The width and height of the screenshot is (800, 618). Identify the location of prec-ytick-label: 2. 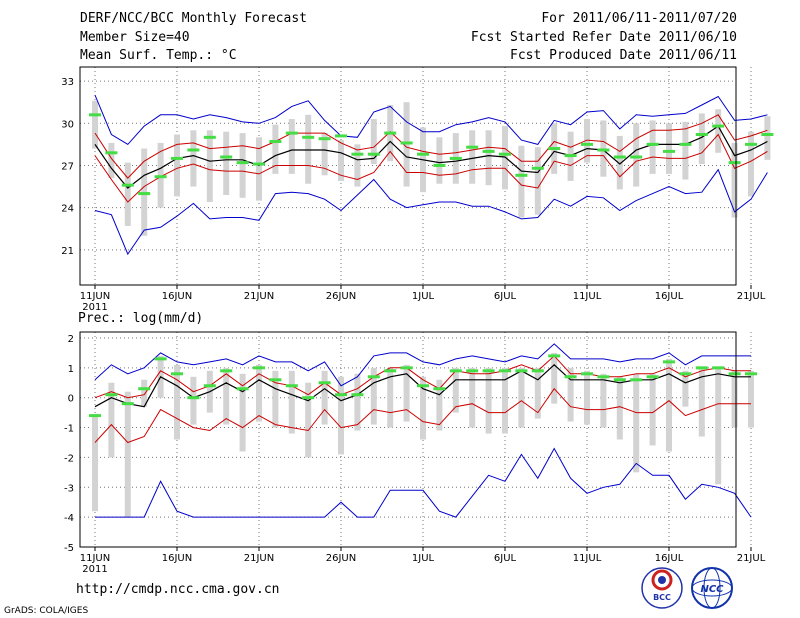
(71, 339).